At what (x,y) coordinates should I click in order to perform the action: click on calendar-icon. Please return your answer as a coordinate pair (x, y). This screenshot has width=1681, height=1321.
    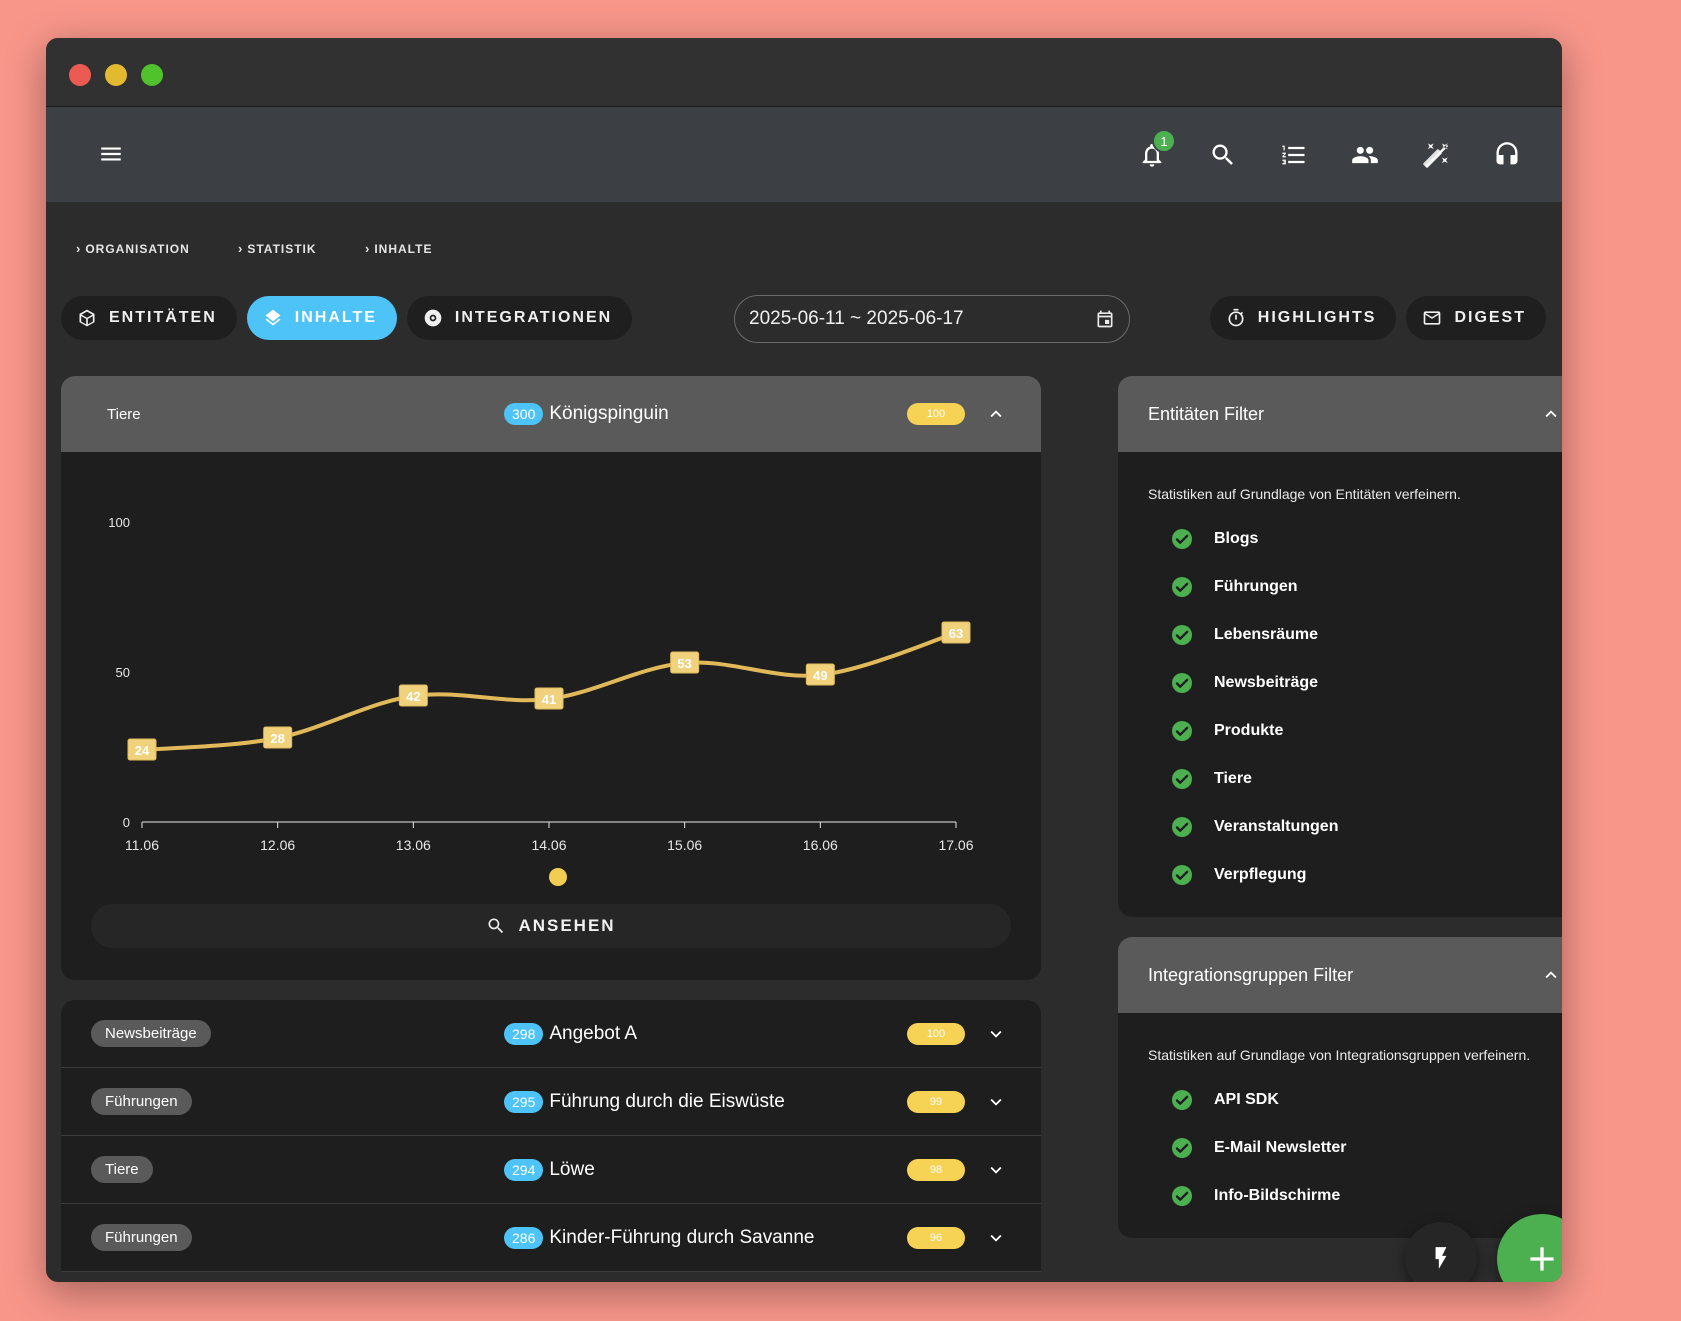
    Looking at the image, I should click on (1105, 319).